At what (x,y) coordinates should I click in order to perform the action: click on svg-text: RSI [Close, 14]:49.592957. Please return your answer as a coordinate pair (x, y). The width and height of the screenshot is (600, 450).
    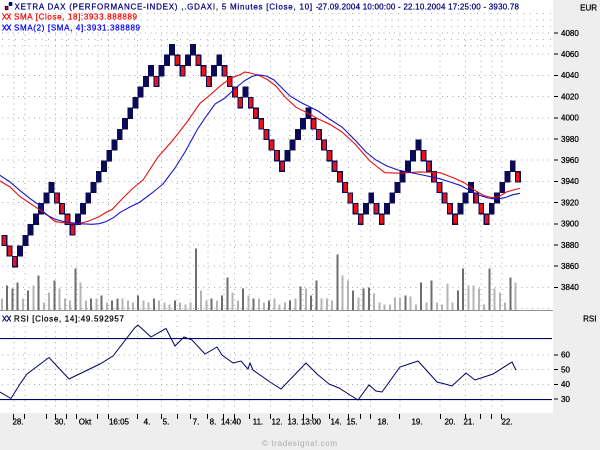
    Looking at the image, I should click on (69, 319).